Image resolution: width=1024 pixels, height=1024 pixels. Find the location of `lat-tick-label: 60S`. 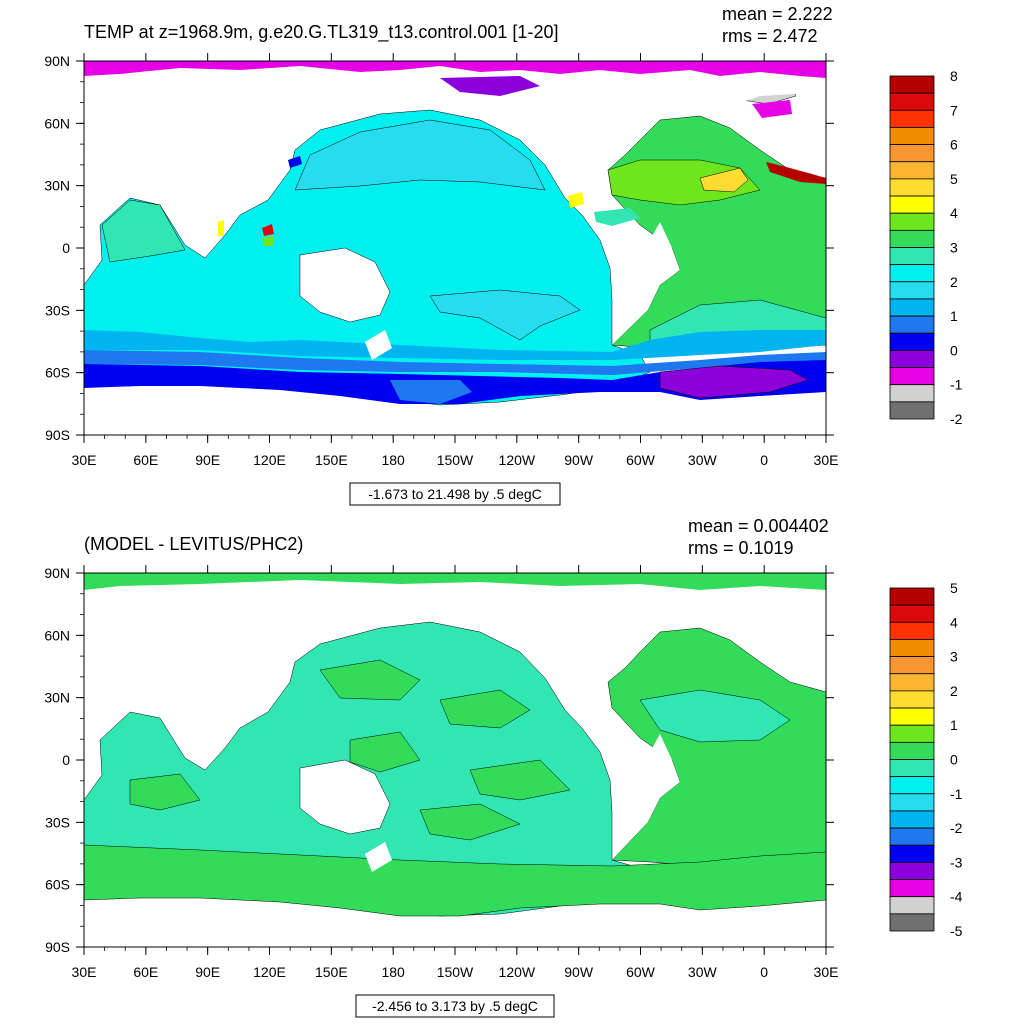

lat-tick-label: 60S is located at coordinates (57, 373).